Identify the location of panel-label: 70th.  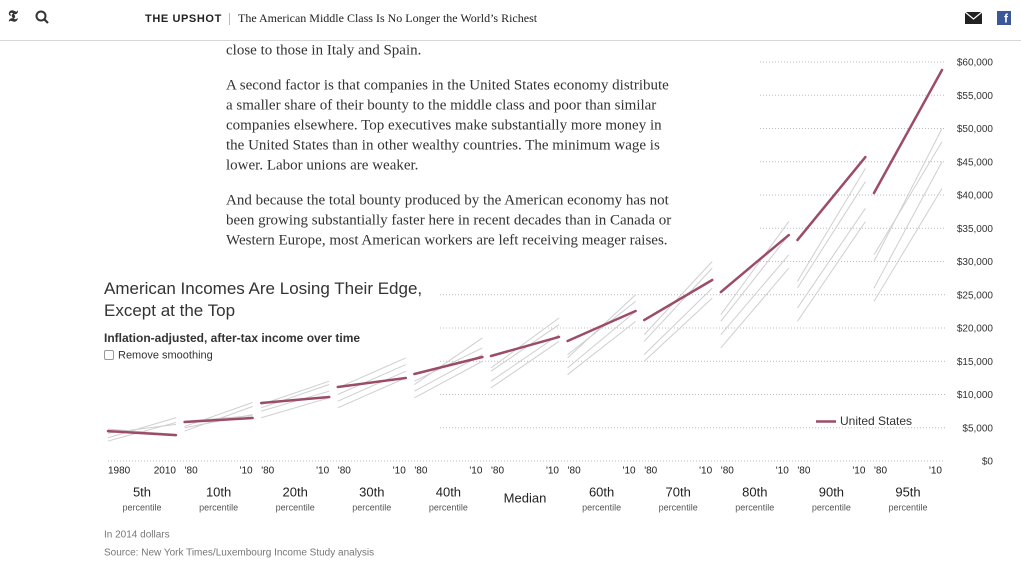
(678, 491).